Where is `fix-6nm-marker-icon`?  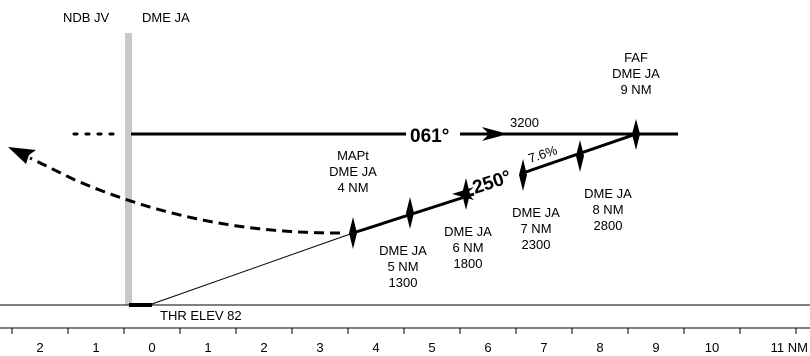 fix-6nm-marker-icon is located at coordinates (466, 194).